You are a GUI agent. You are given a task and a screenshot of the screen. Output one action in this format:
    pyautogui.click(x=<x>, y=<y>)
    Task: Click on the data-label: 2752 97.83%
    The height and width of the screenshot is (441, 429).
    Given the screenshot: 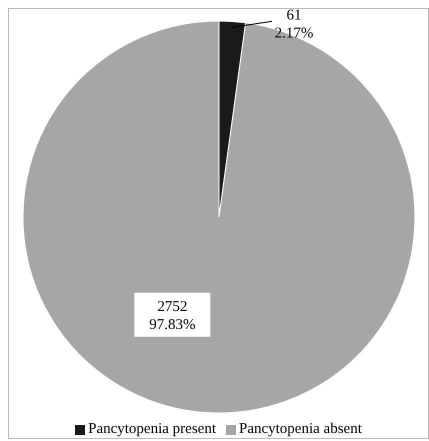 What is the action you would take?
    pyautogui.click(x=172, y=315)
    